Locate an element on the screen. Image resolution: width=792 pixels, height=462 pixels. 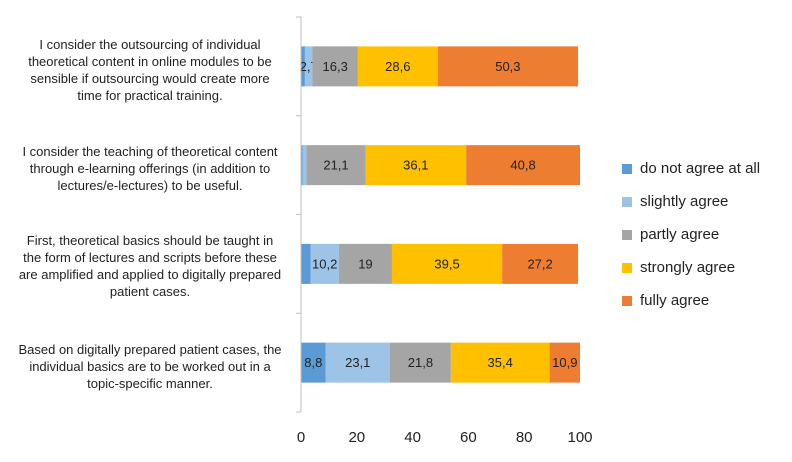
data-label: 23,1 is located at coordinates (357, 362).